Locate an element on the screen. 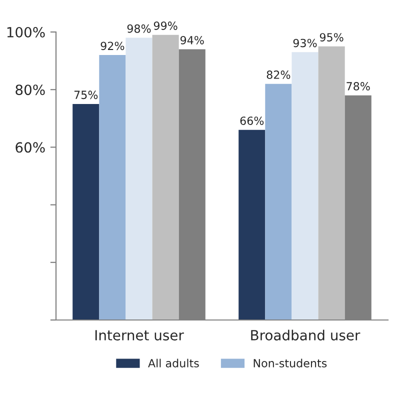 The image size is (400, 400). text: 95% is located at coordinates (332, 37).